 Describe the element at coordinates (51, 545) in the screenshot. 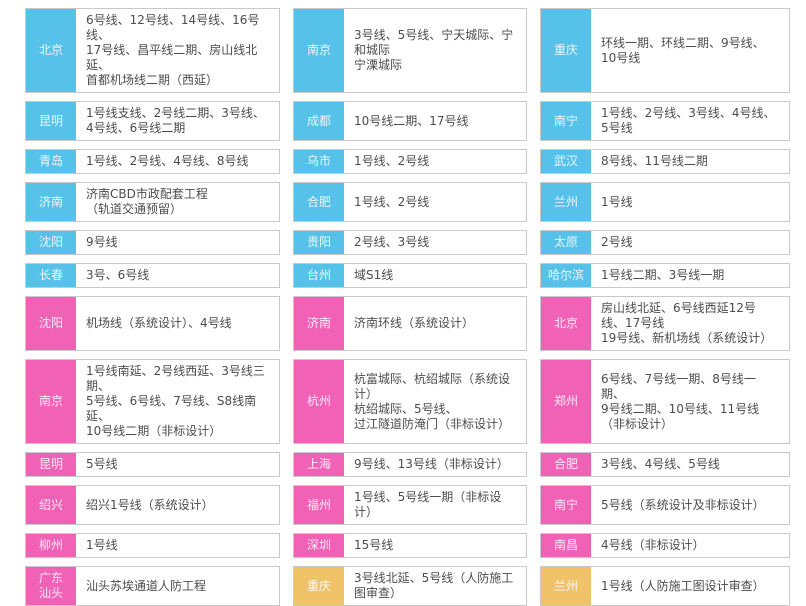

I see `city-label: 柳州` at that location.